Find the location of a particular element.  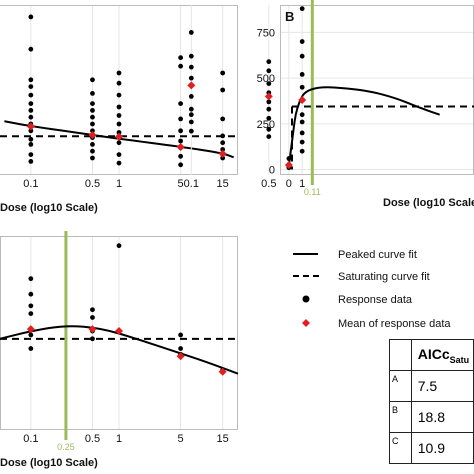

legend-response-label: Response data is located at coordinates (375, 300).